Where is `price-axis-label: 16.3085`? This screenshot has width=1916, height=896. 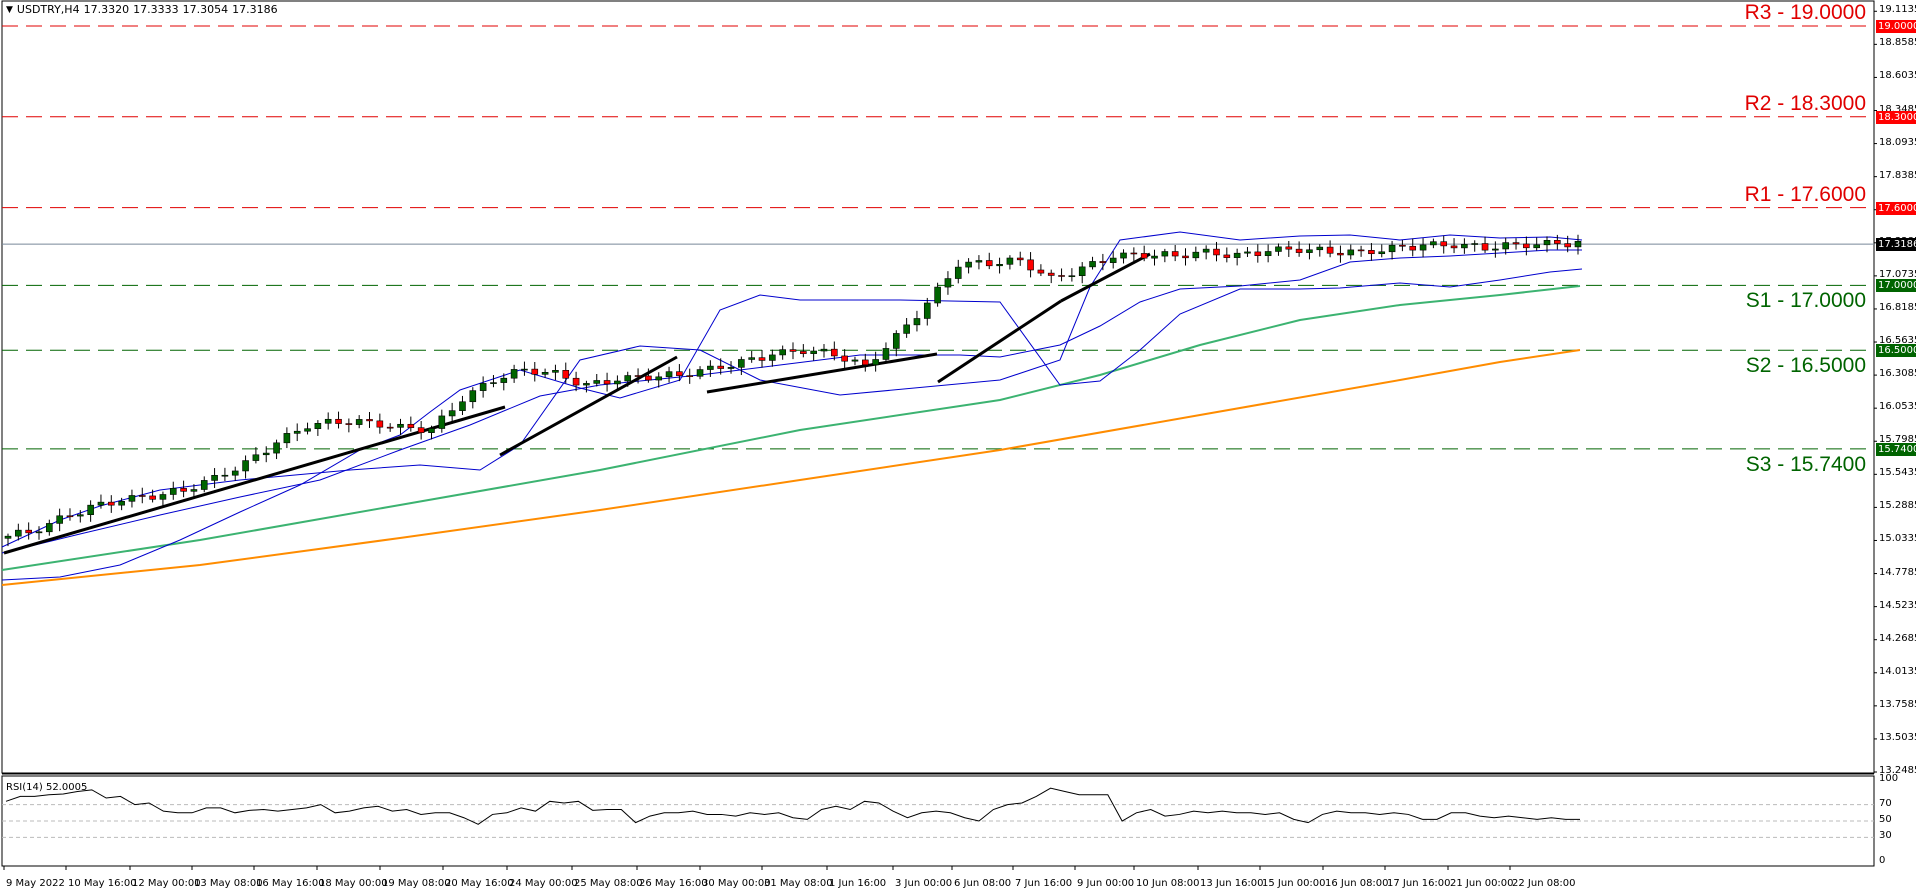 price-axis-label: 16.3085 is located at coordinates (1897, 374).